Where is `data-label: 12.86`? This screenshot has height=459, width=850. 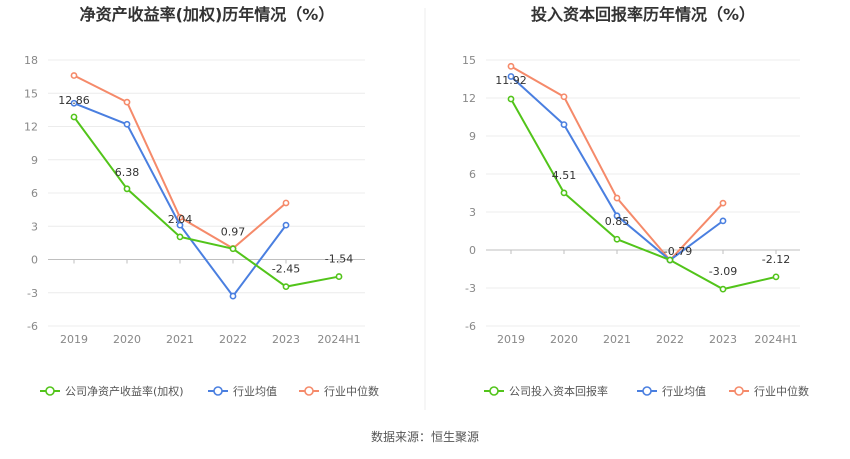 data-label: 12.86 is located at coordinates (74, 100).